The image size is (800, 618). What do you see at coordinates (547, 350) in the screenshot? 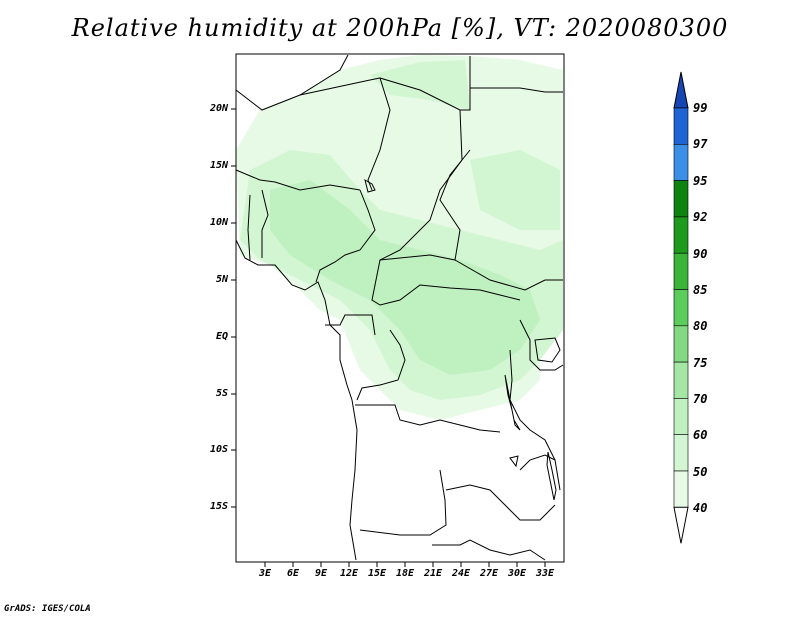
I see `lake-victoria` at bounding box center [547, 350].